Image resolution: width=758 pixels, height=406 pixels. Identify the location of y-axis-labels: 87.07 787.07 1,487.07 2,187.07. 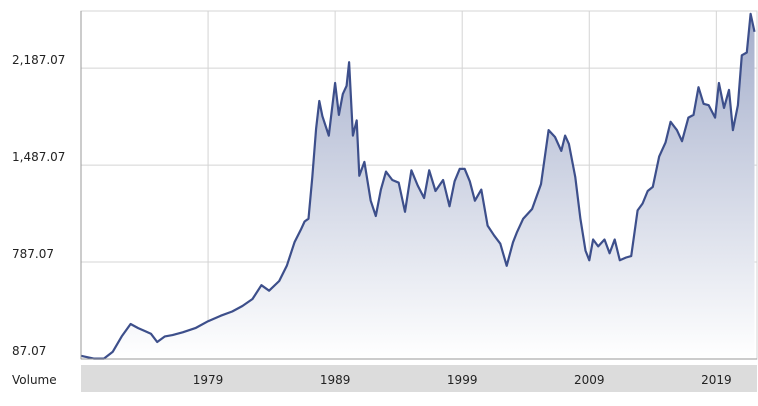
(38, 205).